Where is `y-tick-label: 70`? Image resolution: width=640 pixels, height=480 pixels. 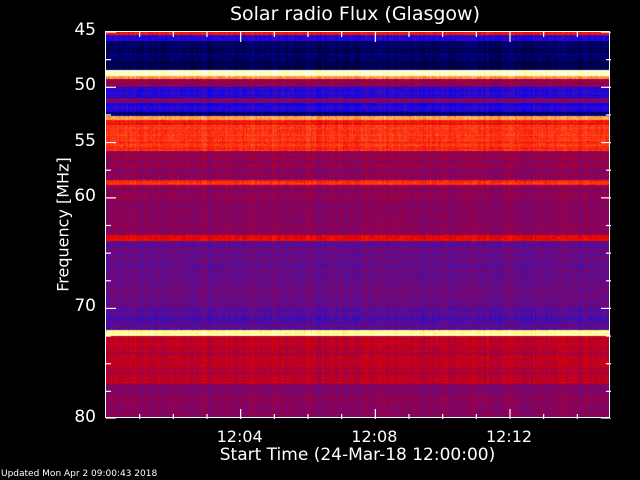
y-tick-label: 70 is located at coordinates (85, 306).